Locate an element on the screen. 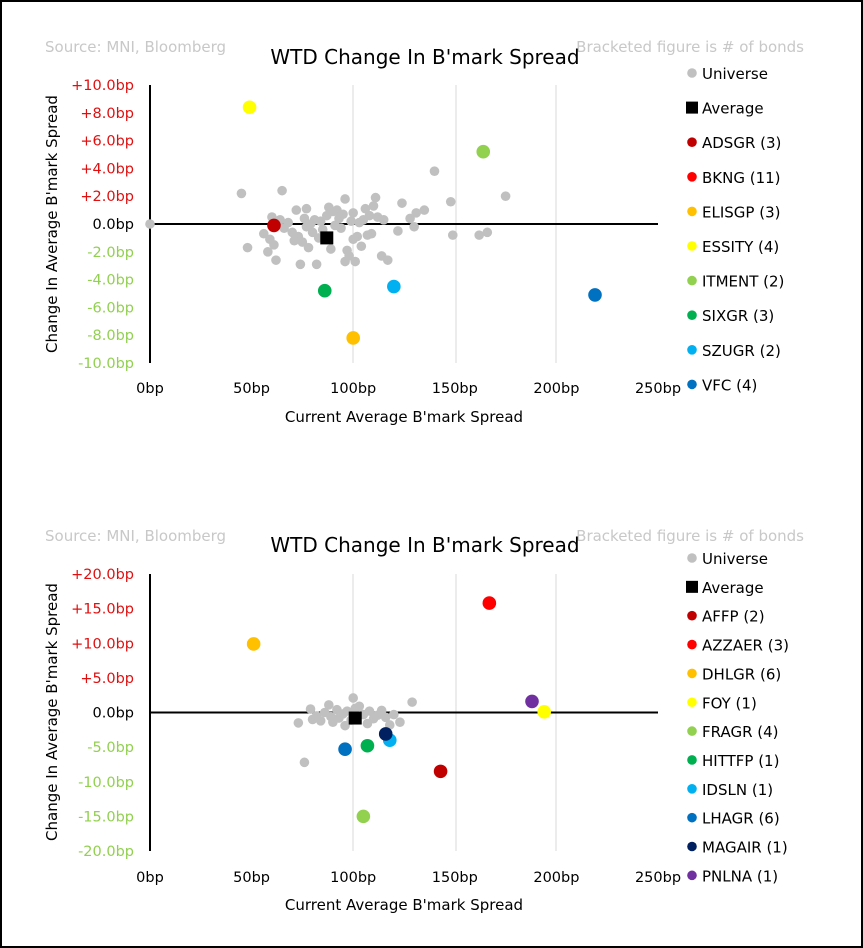 This screenshot has width=863, height=948. legend-label-essity: ESSITY (4) is located at coordinates (740, 247).